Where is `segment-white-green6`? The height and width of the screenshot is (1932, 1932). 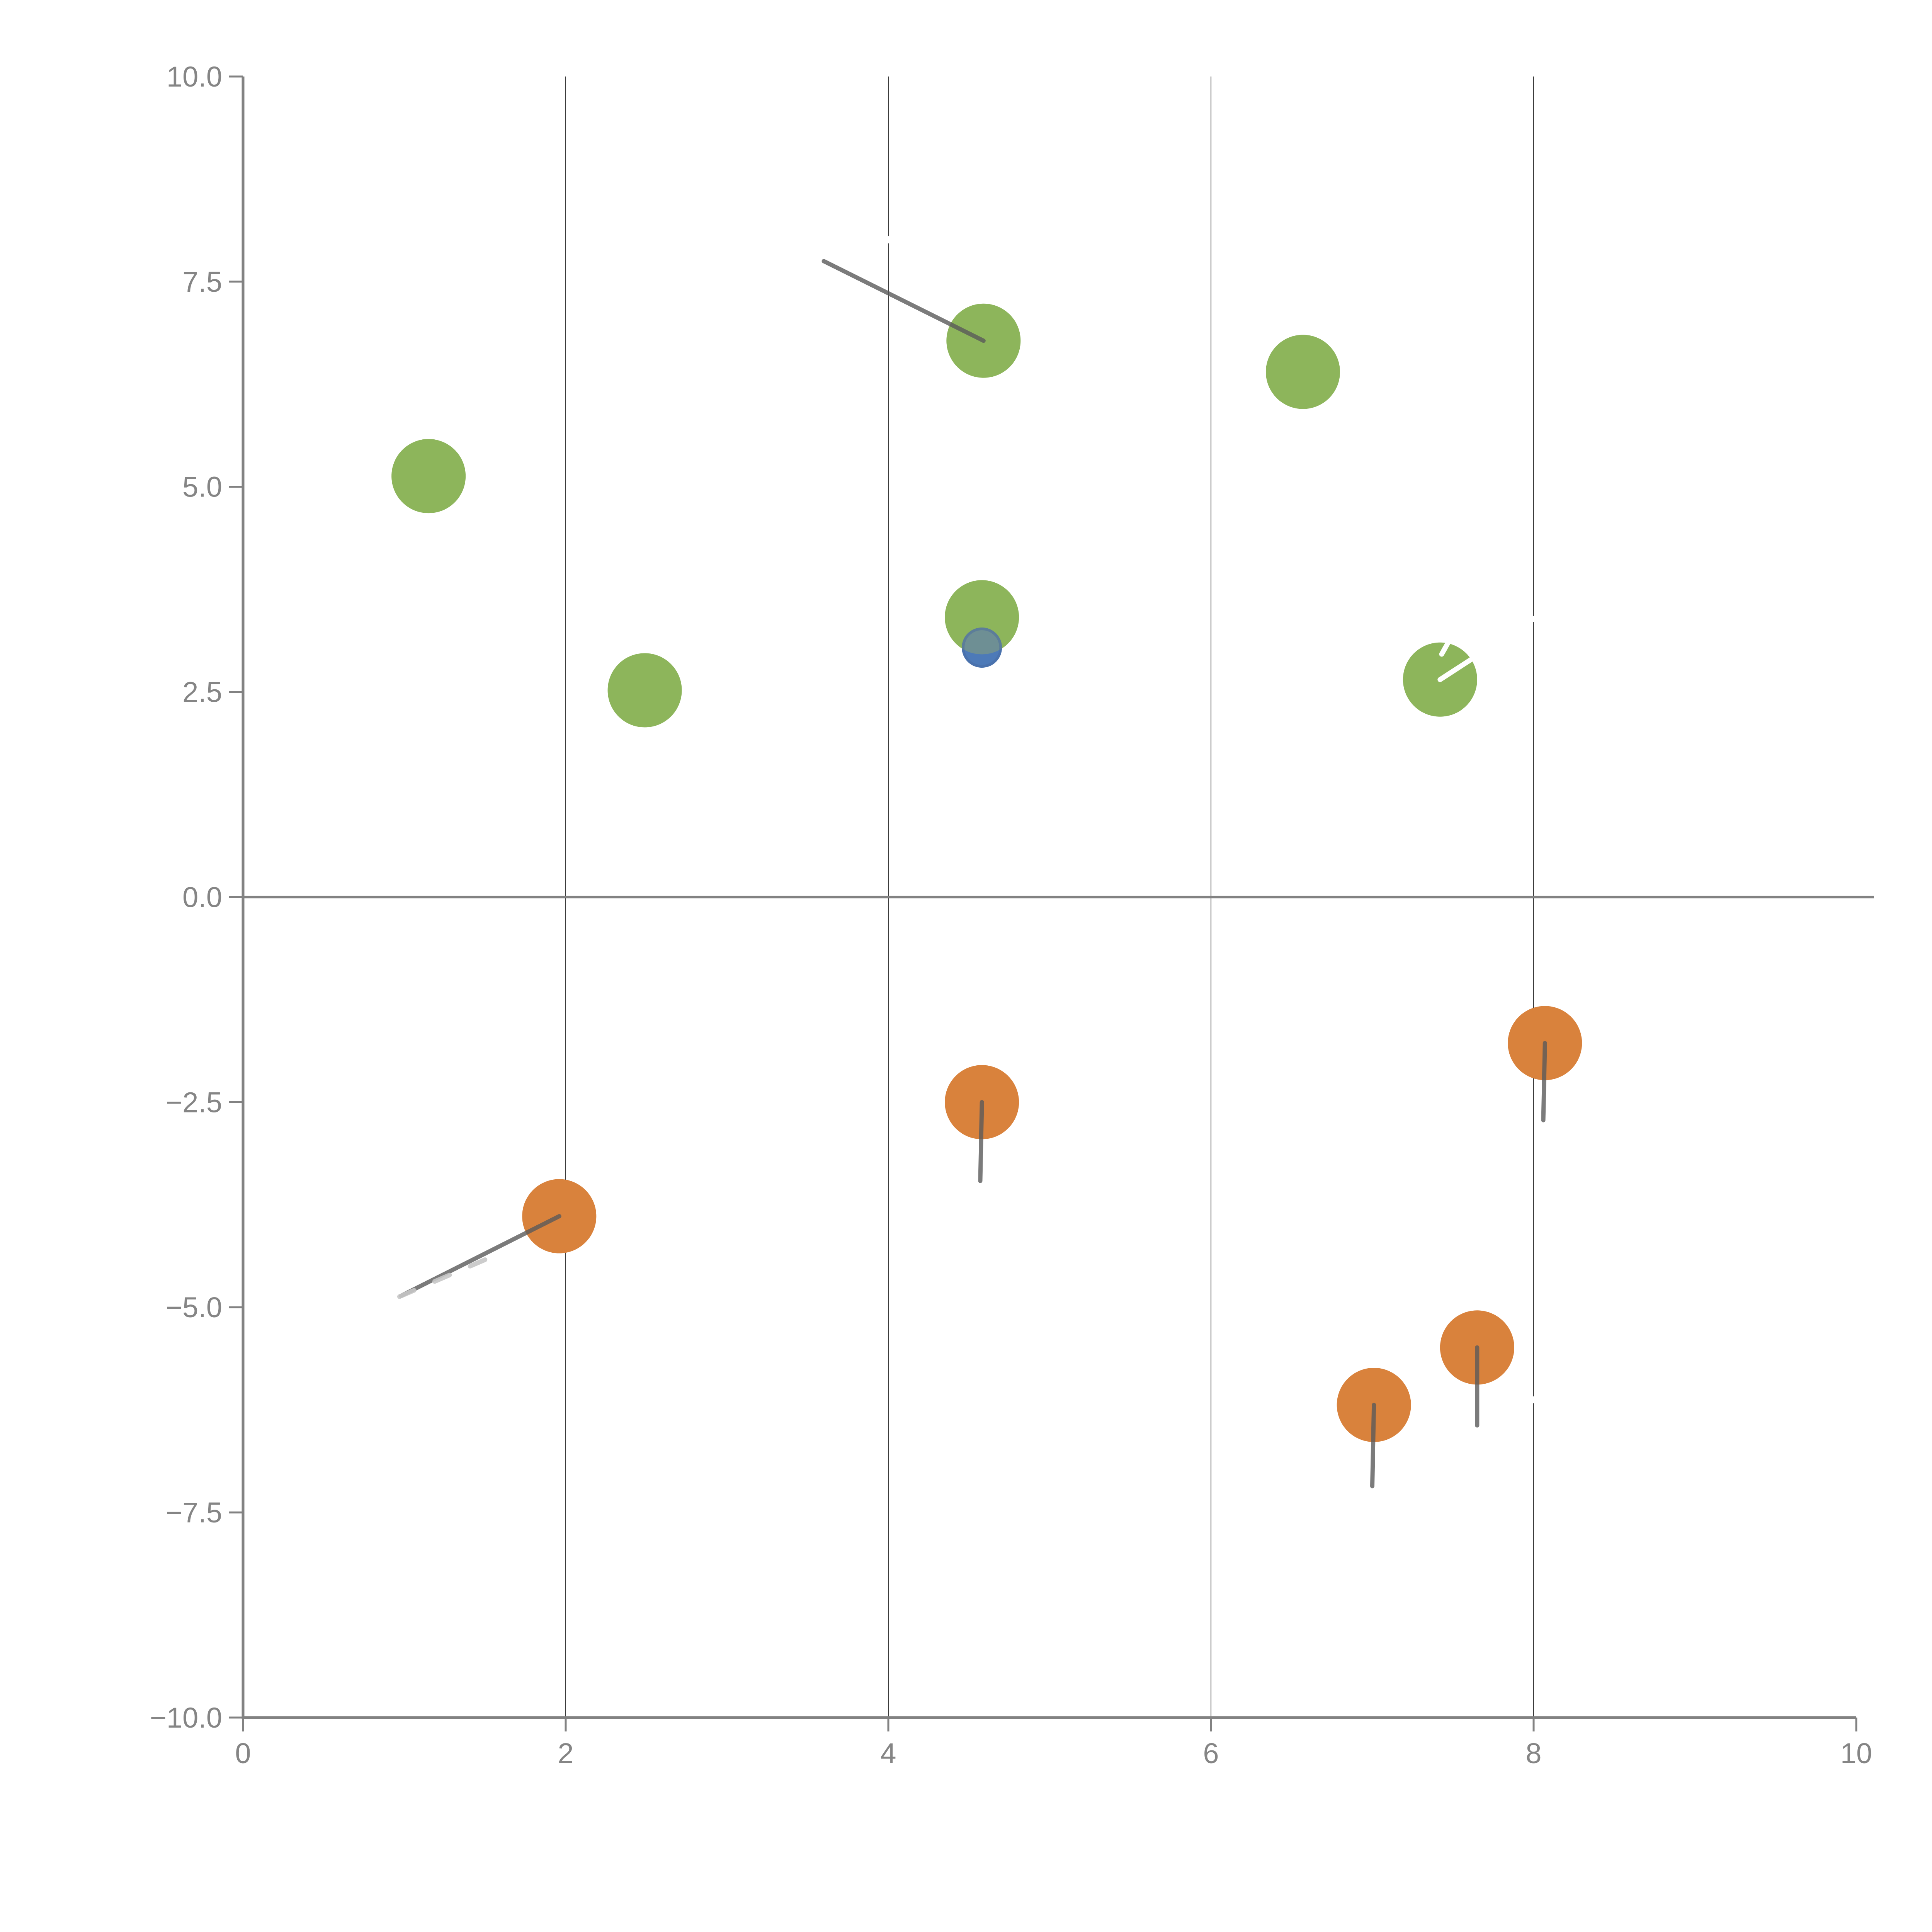
segment-white-green6 is located at coordinates (1513, 632).